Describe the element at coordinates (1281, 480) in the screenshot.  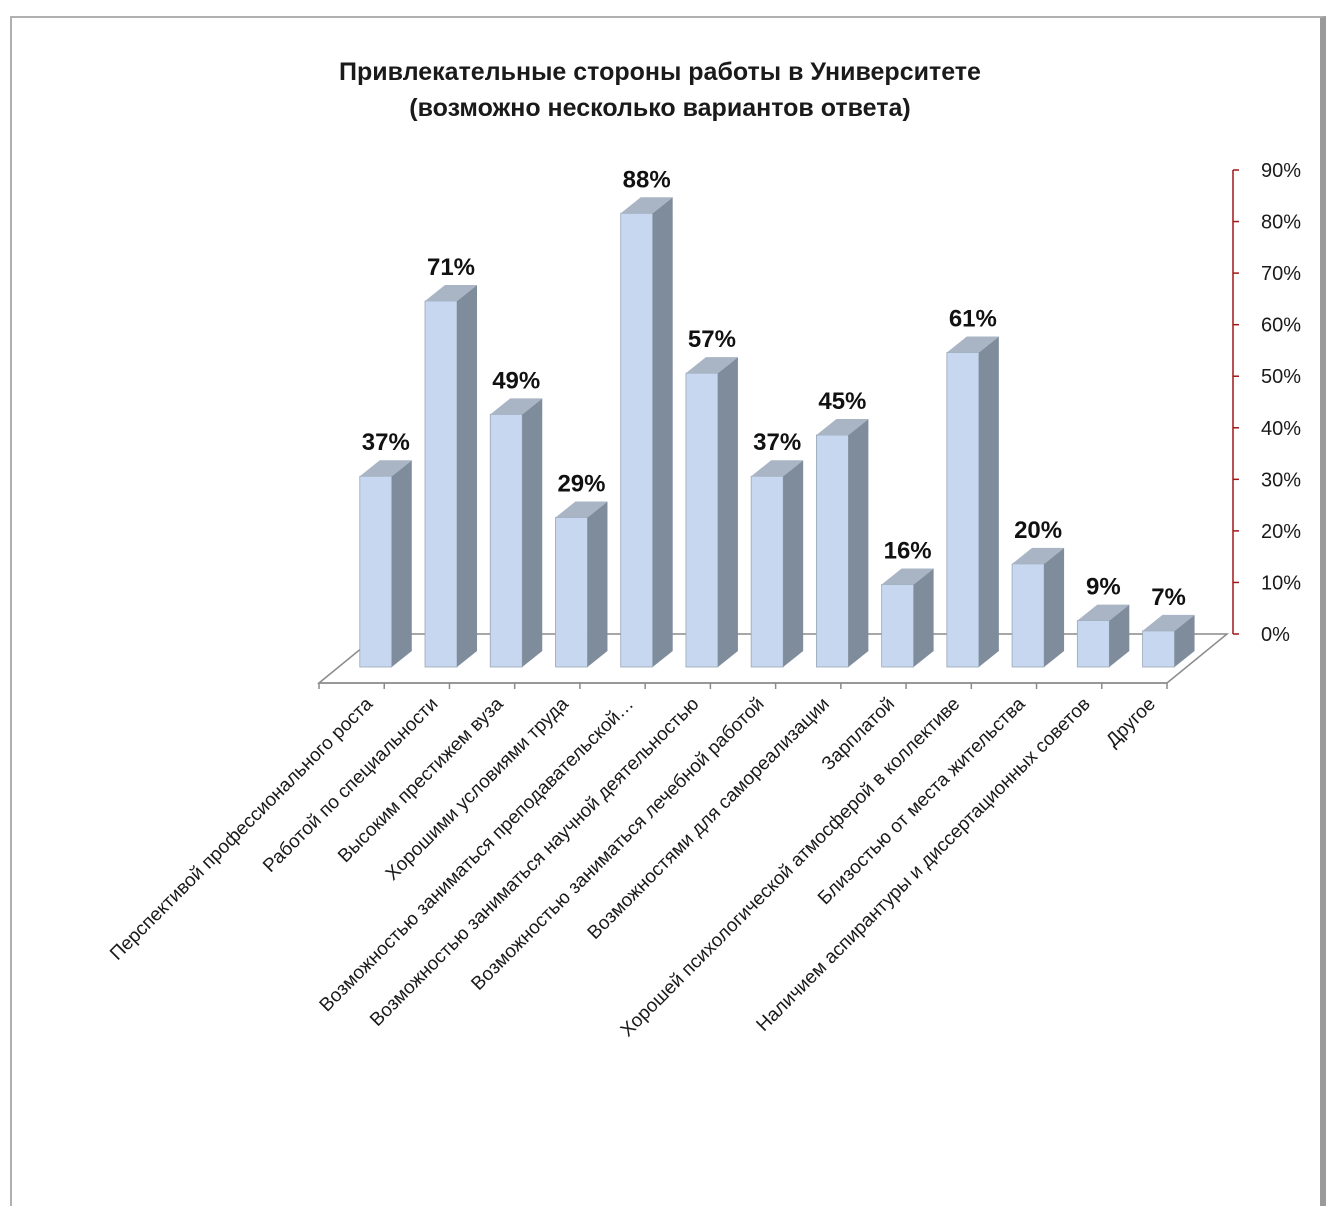
I see `y-tick-label: 30%` at that location.